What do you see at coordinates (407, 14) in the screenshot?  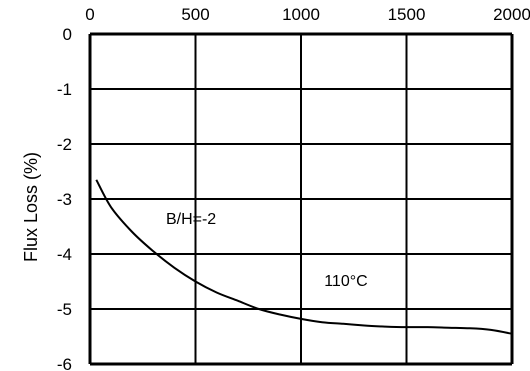 I see `x-tick-label: 1500` at bounding box center [407, 14].